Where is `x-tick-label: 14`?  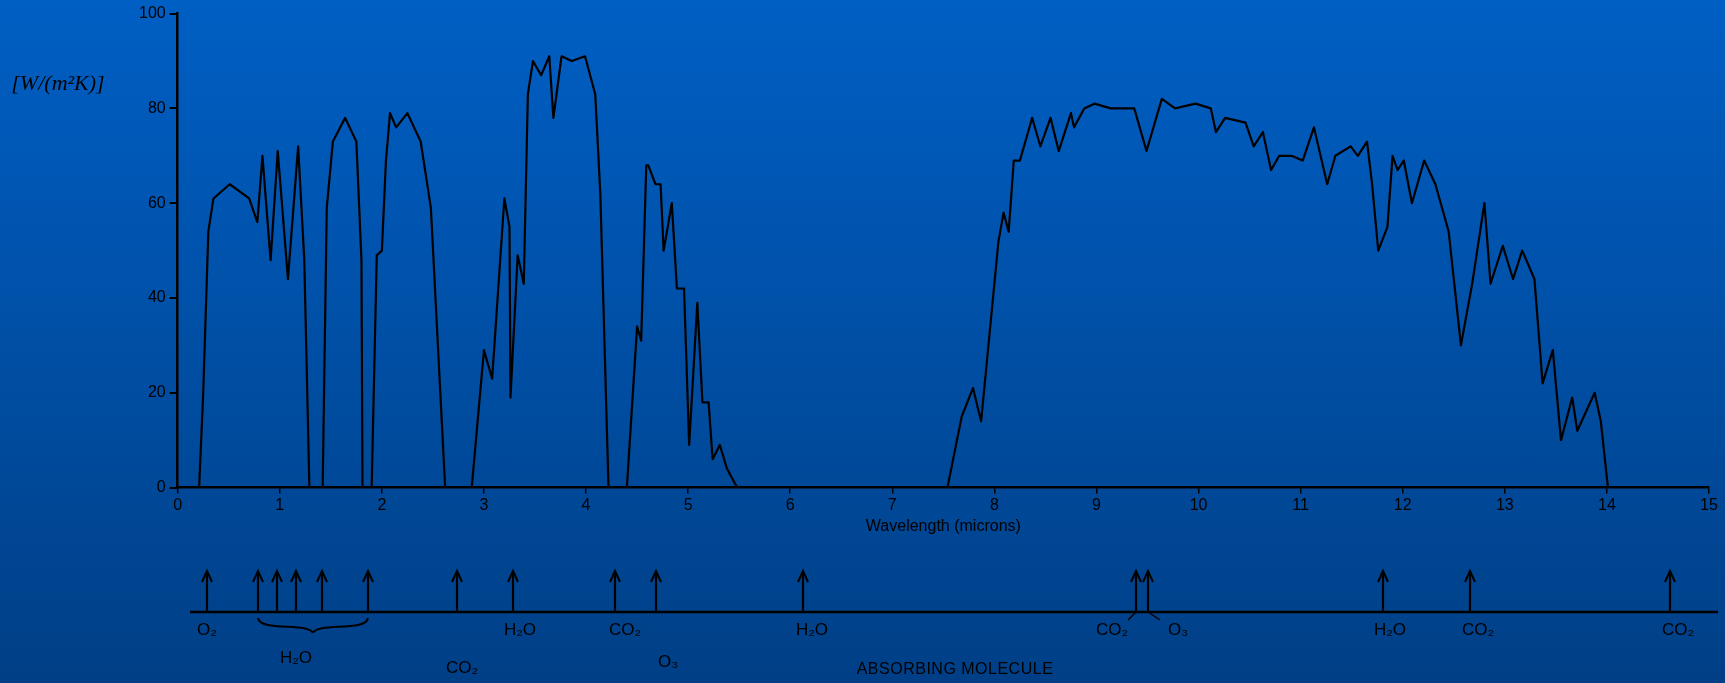 x-tick-label: 14 is located at coordinates (1607, 504).